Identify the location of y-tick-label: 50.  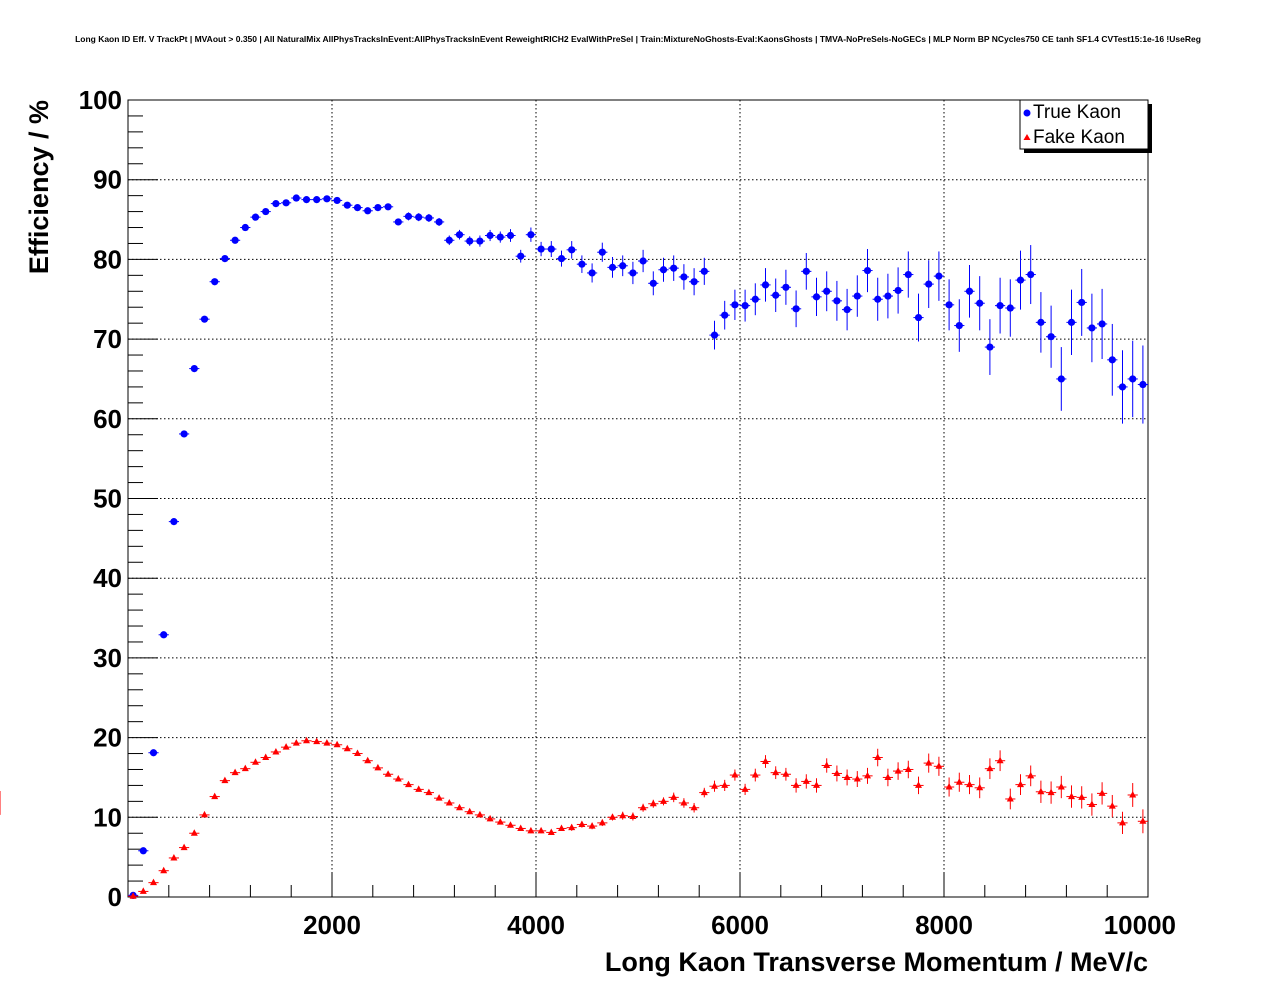
(107, 499).